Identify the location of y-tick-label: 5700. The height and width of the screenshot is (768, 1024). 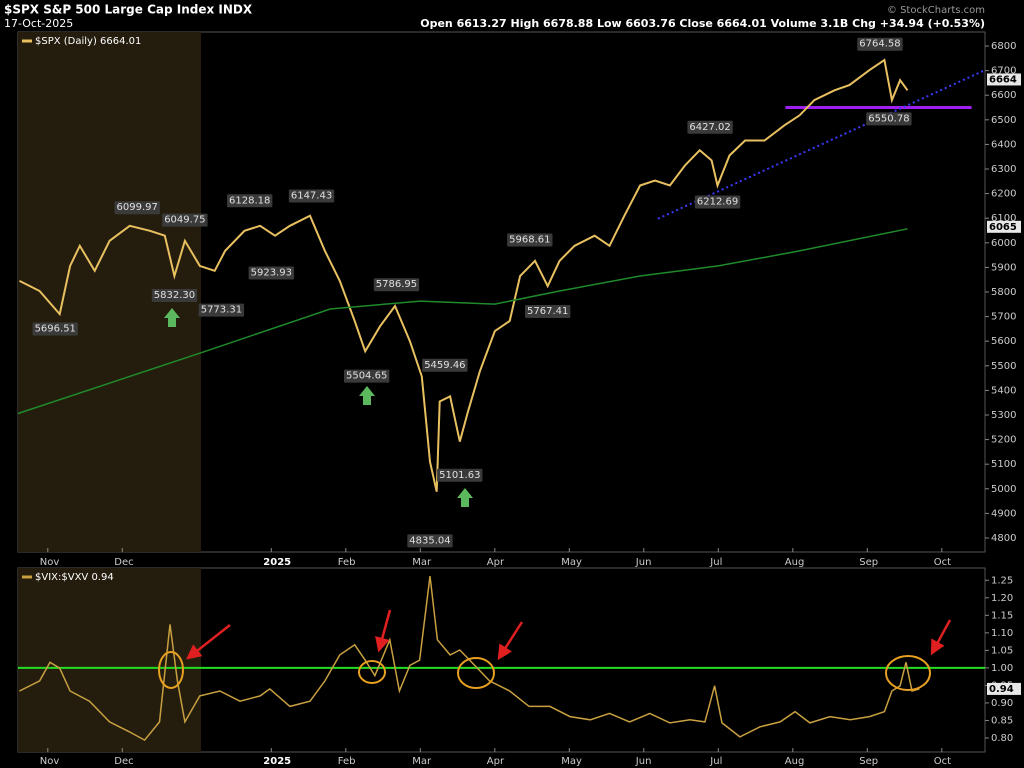
(1003, 317).